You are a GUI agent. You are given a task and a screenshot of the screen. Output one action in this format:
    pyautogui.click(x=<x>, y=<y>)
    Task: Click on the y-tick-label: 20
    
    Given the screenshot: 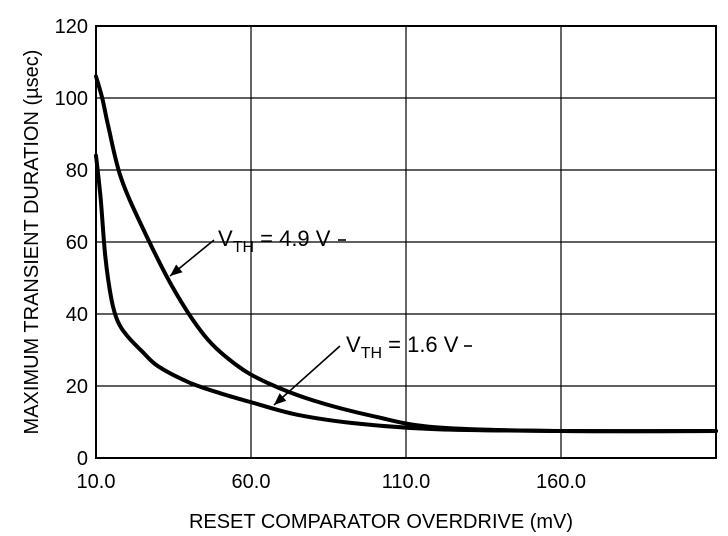 What is the action you would take?
    pyautogui.click(x=77, y=387)
    